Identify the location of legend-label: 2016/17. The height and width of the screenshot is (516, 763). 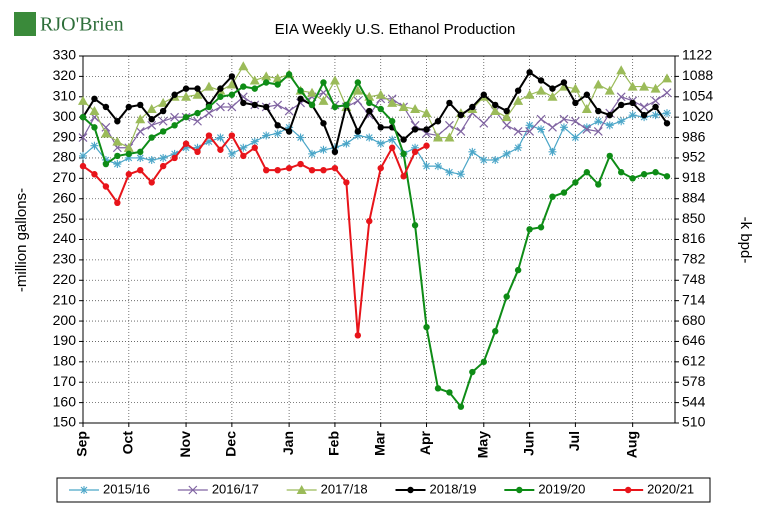
(235, 488).